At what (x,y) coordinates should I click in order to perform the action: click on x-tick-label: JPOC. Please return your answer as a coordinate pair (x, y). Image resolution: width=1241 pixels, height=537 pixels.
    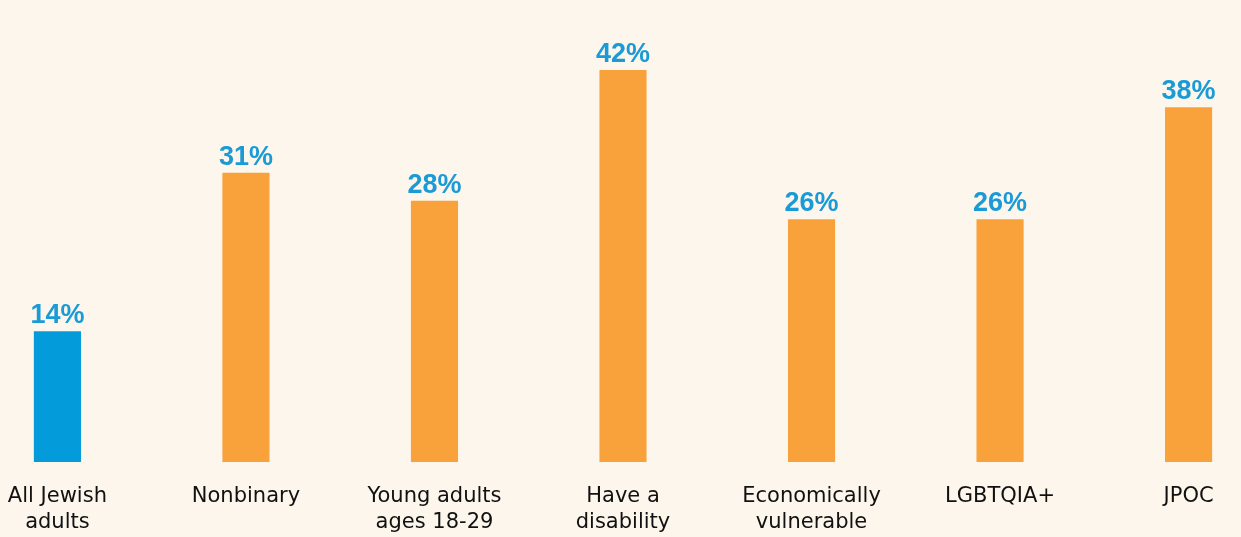
    Looking at the image, I should click on (1187, 494).